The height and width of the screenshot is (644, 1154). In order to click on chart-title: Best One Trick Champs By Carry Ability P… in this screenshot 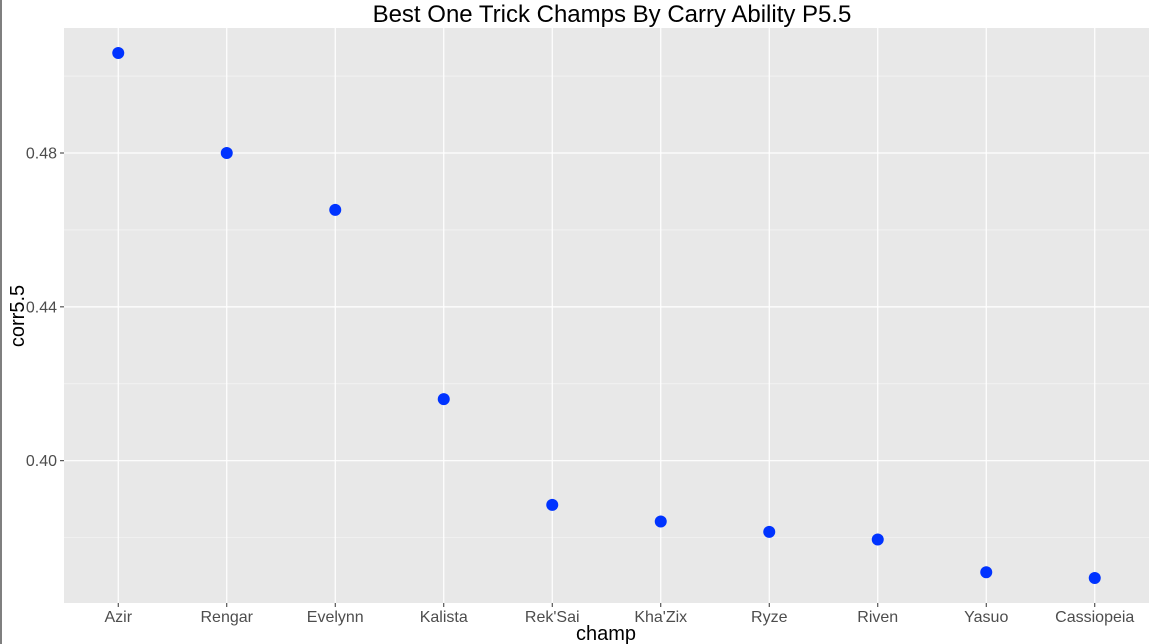, I will do `click(612, 14)`.